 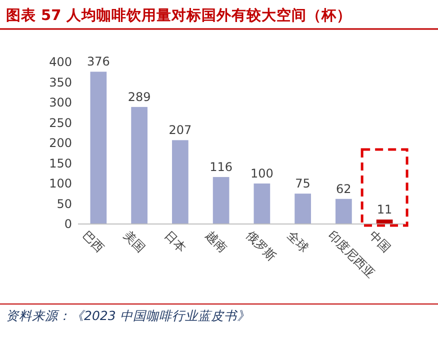 What do you see at coordinates (262, 173) in the screenshot?
I see `data-label: 100` at bounding box center [262, 173].